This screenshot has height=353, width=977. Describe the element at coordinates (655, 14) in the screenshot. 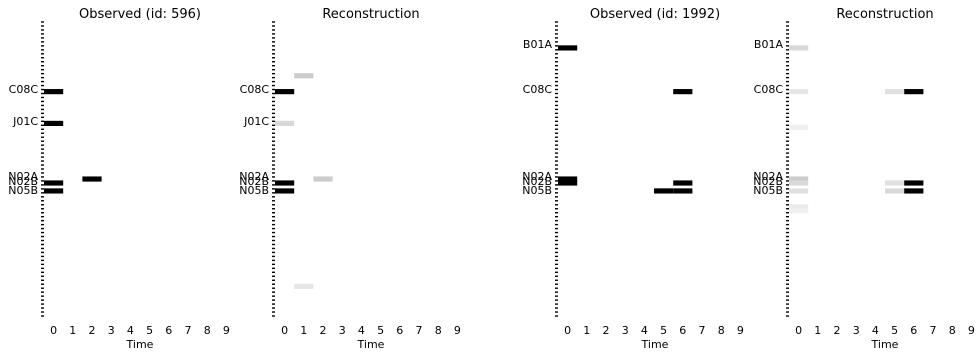

I see `panel-title: Observed (id: 1992)` at that location.